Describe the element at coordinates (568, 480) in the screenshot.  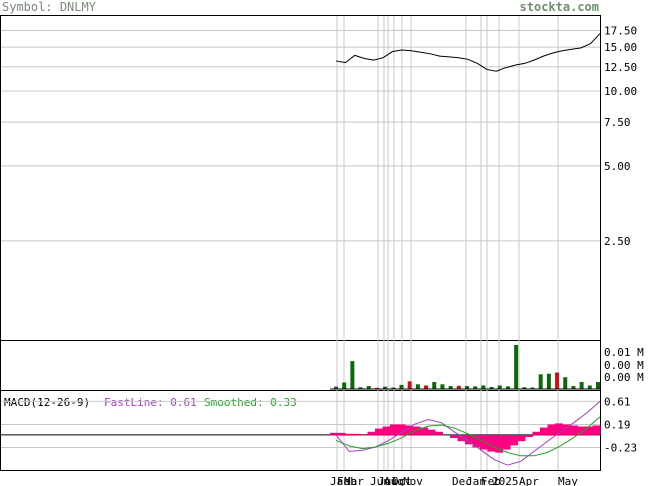
I see `x-tick-label: May` at that location.